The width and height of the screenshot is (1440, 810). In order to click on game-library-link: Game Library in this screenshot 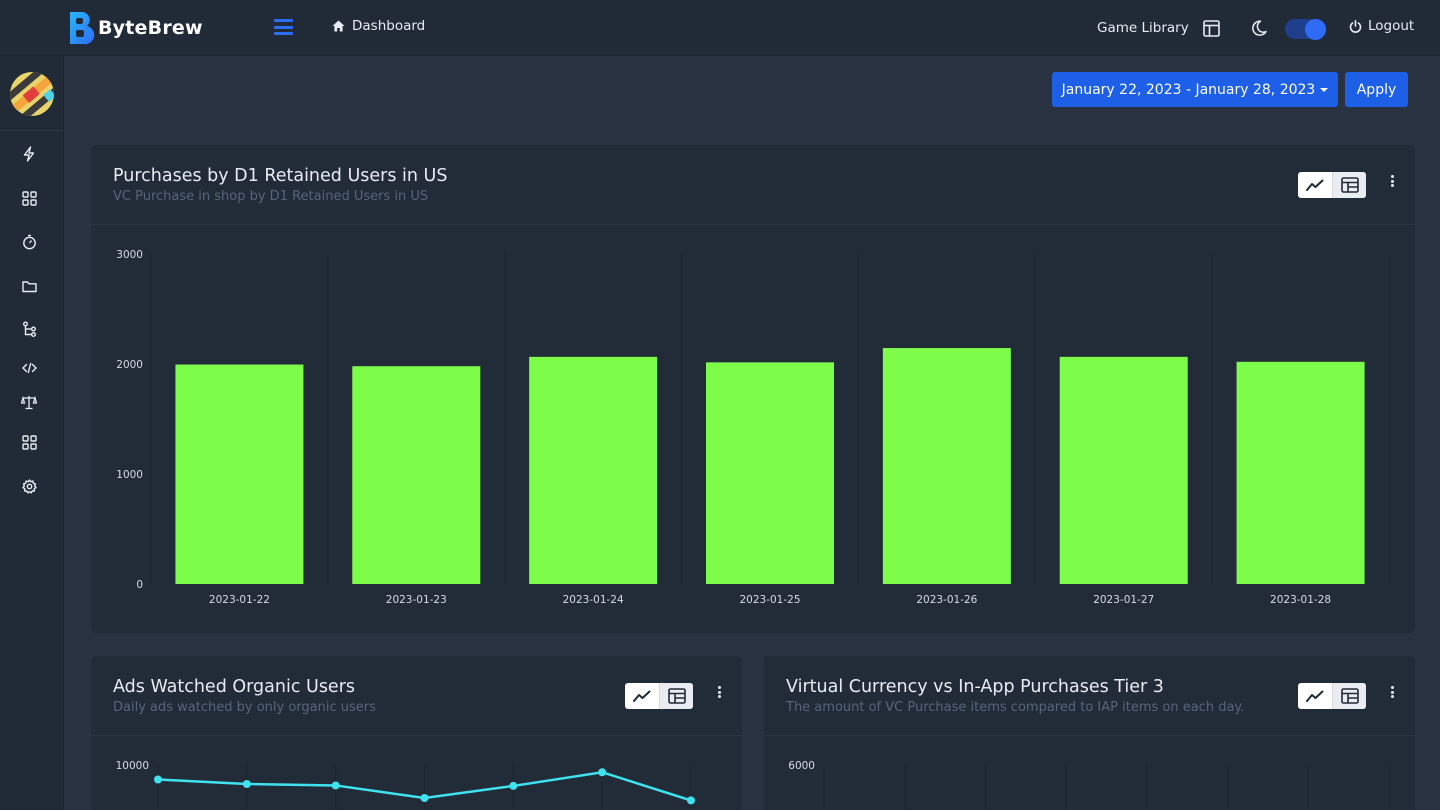, I will do `click(1143, 28)`.